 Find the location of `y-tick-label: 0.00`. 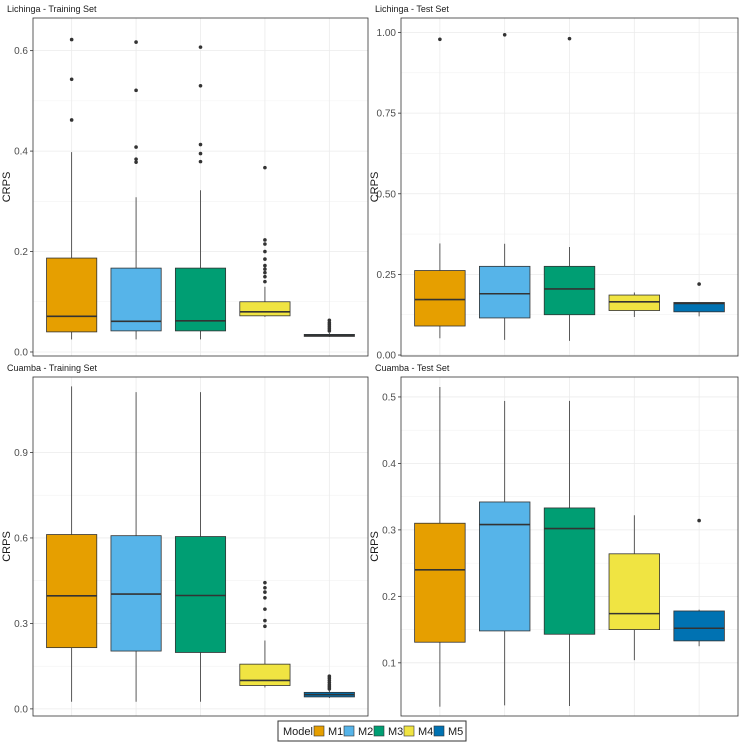

y-tick-label: 0.00 is located at coordinates (387, 356).